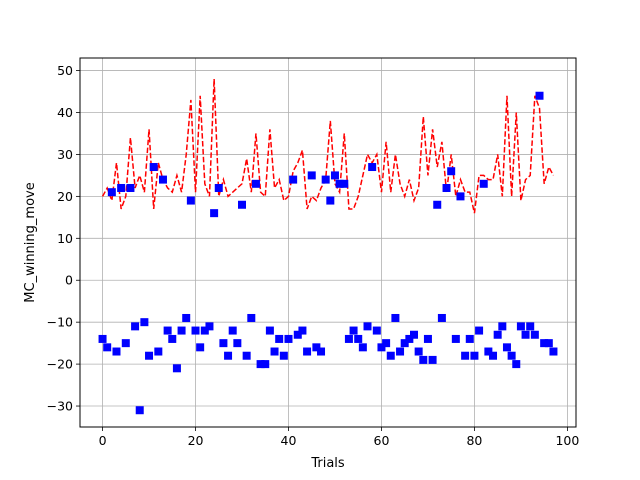 The width and height of the screenshot is (640, 480). What do you see at coordinates (327, 463) in the screenshot?
I see `x-axis-label: Trials` at bounding box center [327, 463].